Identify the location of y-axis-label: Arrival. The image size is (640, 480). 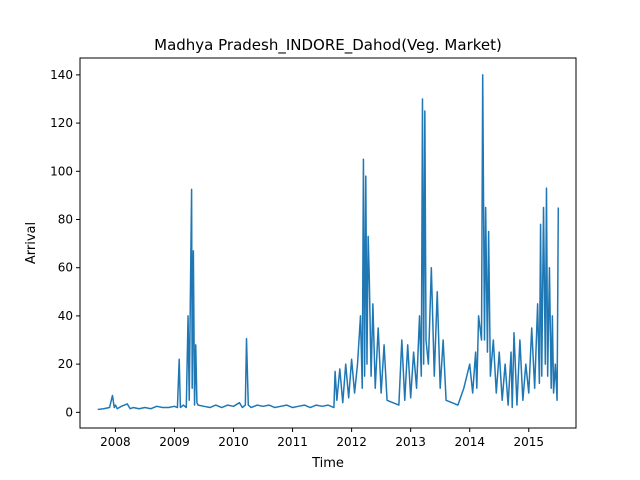
(31, 243).